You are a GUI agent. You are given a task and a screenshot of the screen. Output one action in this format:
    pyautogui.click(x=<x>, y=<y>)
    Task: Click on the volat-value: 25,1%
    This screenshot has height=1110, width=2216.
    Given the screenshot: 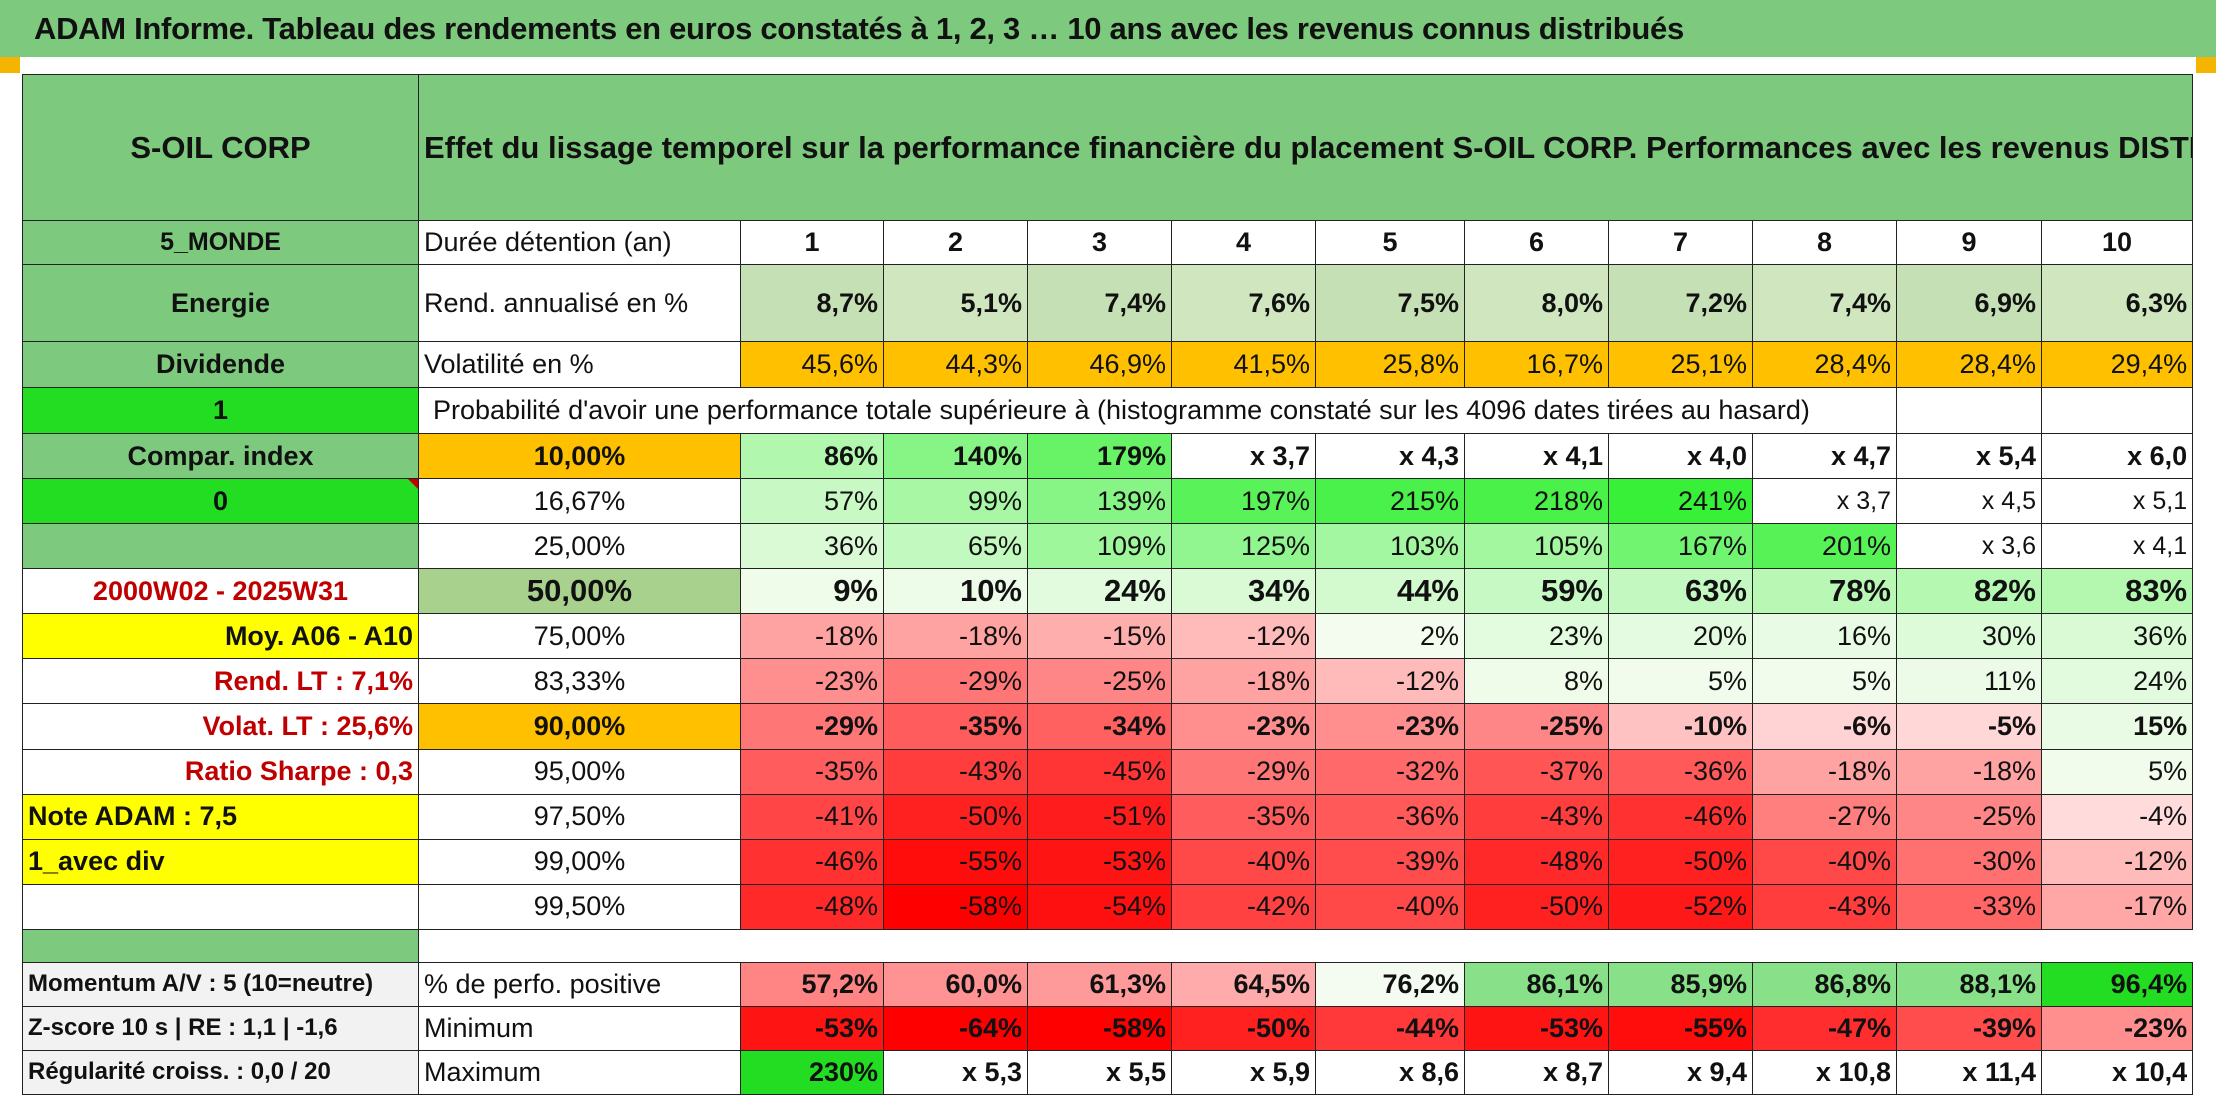 What is the action you would take?
    pyautogui.click(x=1680, y=365)
    